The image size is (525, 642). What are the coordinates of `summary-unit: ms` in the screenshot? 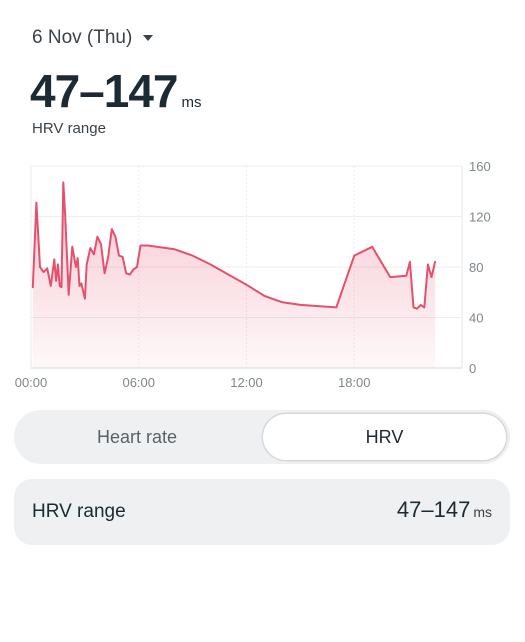 It's located at (191, 102).